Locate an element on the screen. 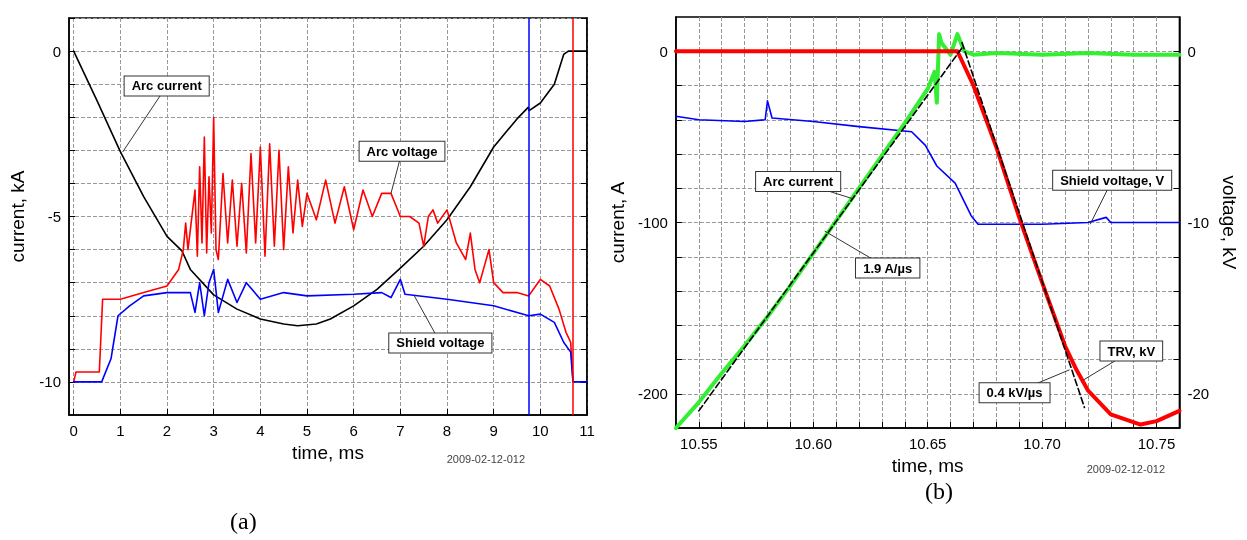  annotation: 0.4 kV/µs is located at coordinates (1014, 393).